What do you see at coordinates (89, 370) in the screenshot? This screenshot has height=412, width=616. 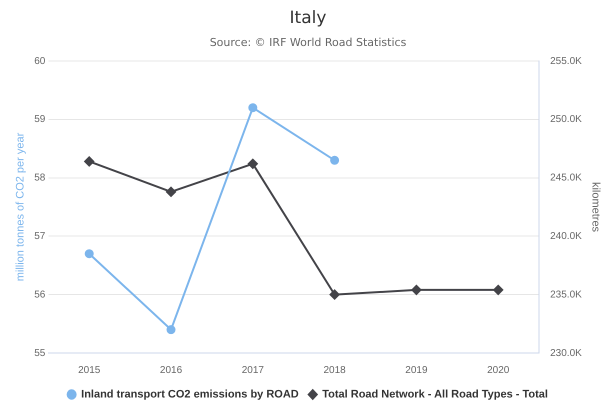 I see `x-tick-label: 2015` at bounding box center [89, 370].